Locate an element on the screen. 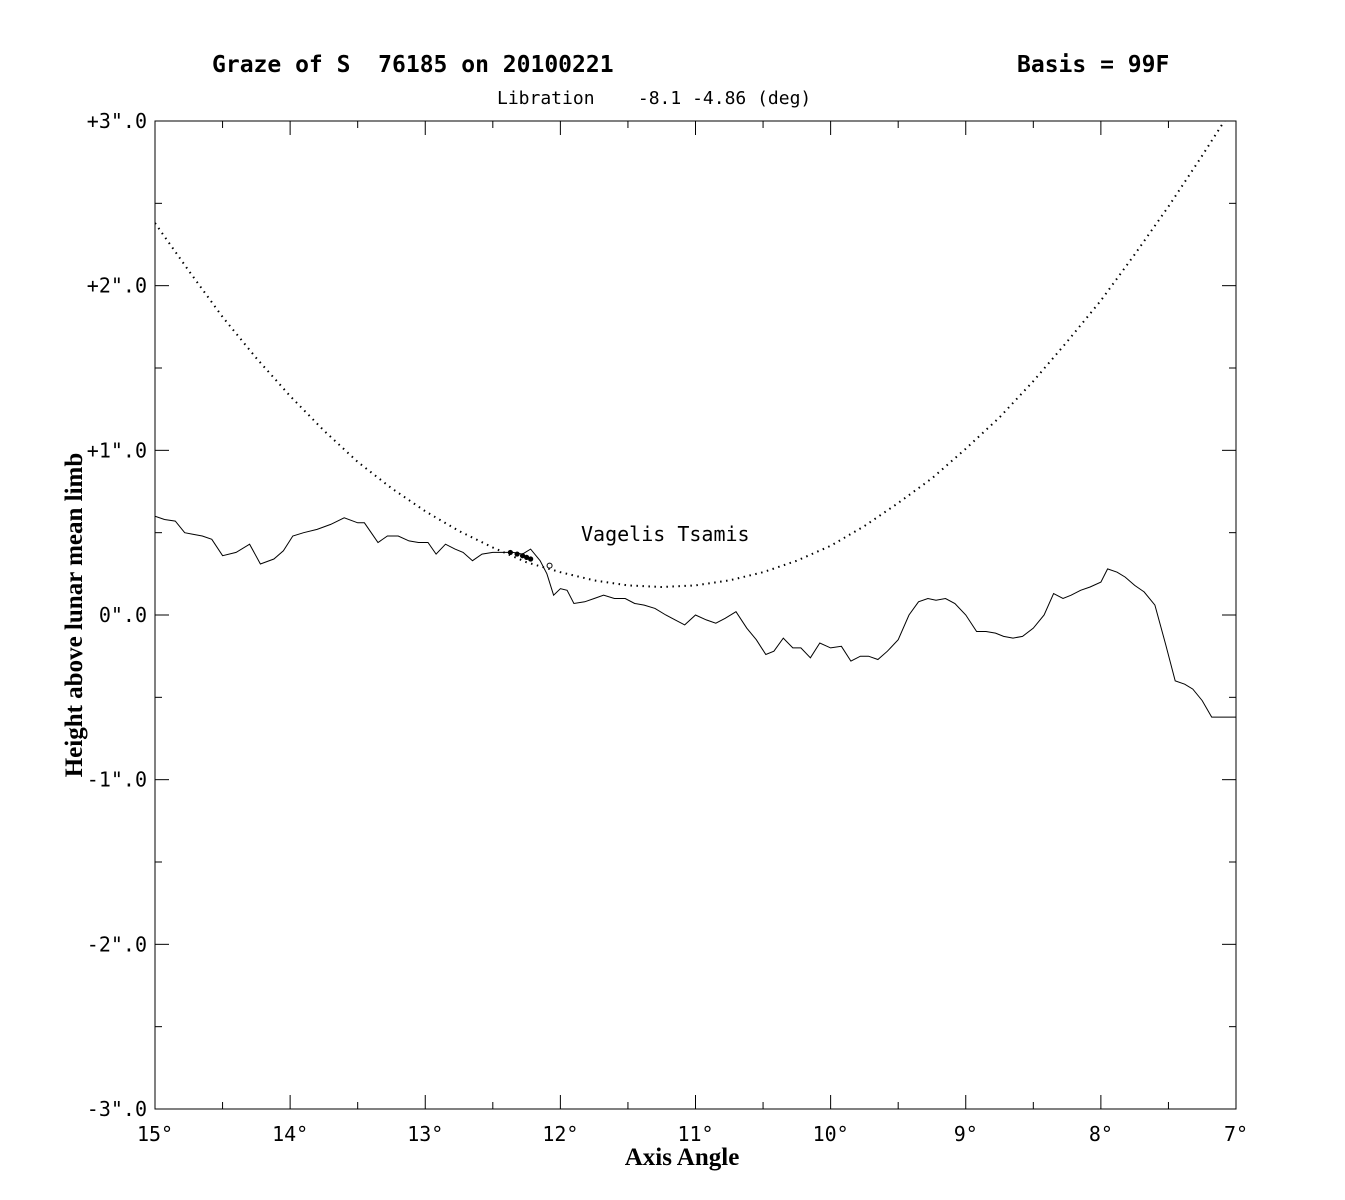 This screenshot has width=1345, height=1200. y-tick-label: +1".0 is located at coordinates (117, 450).